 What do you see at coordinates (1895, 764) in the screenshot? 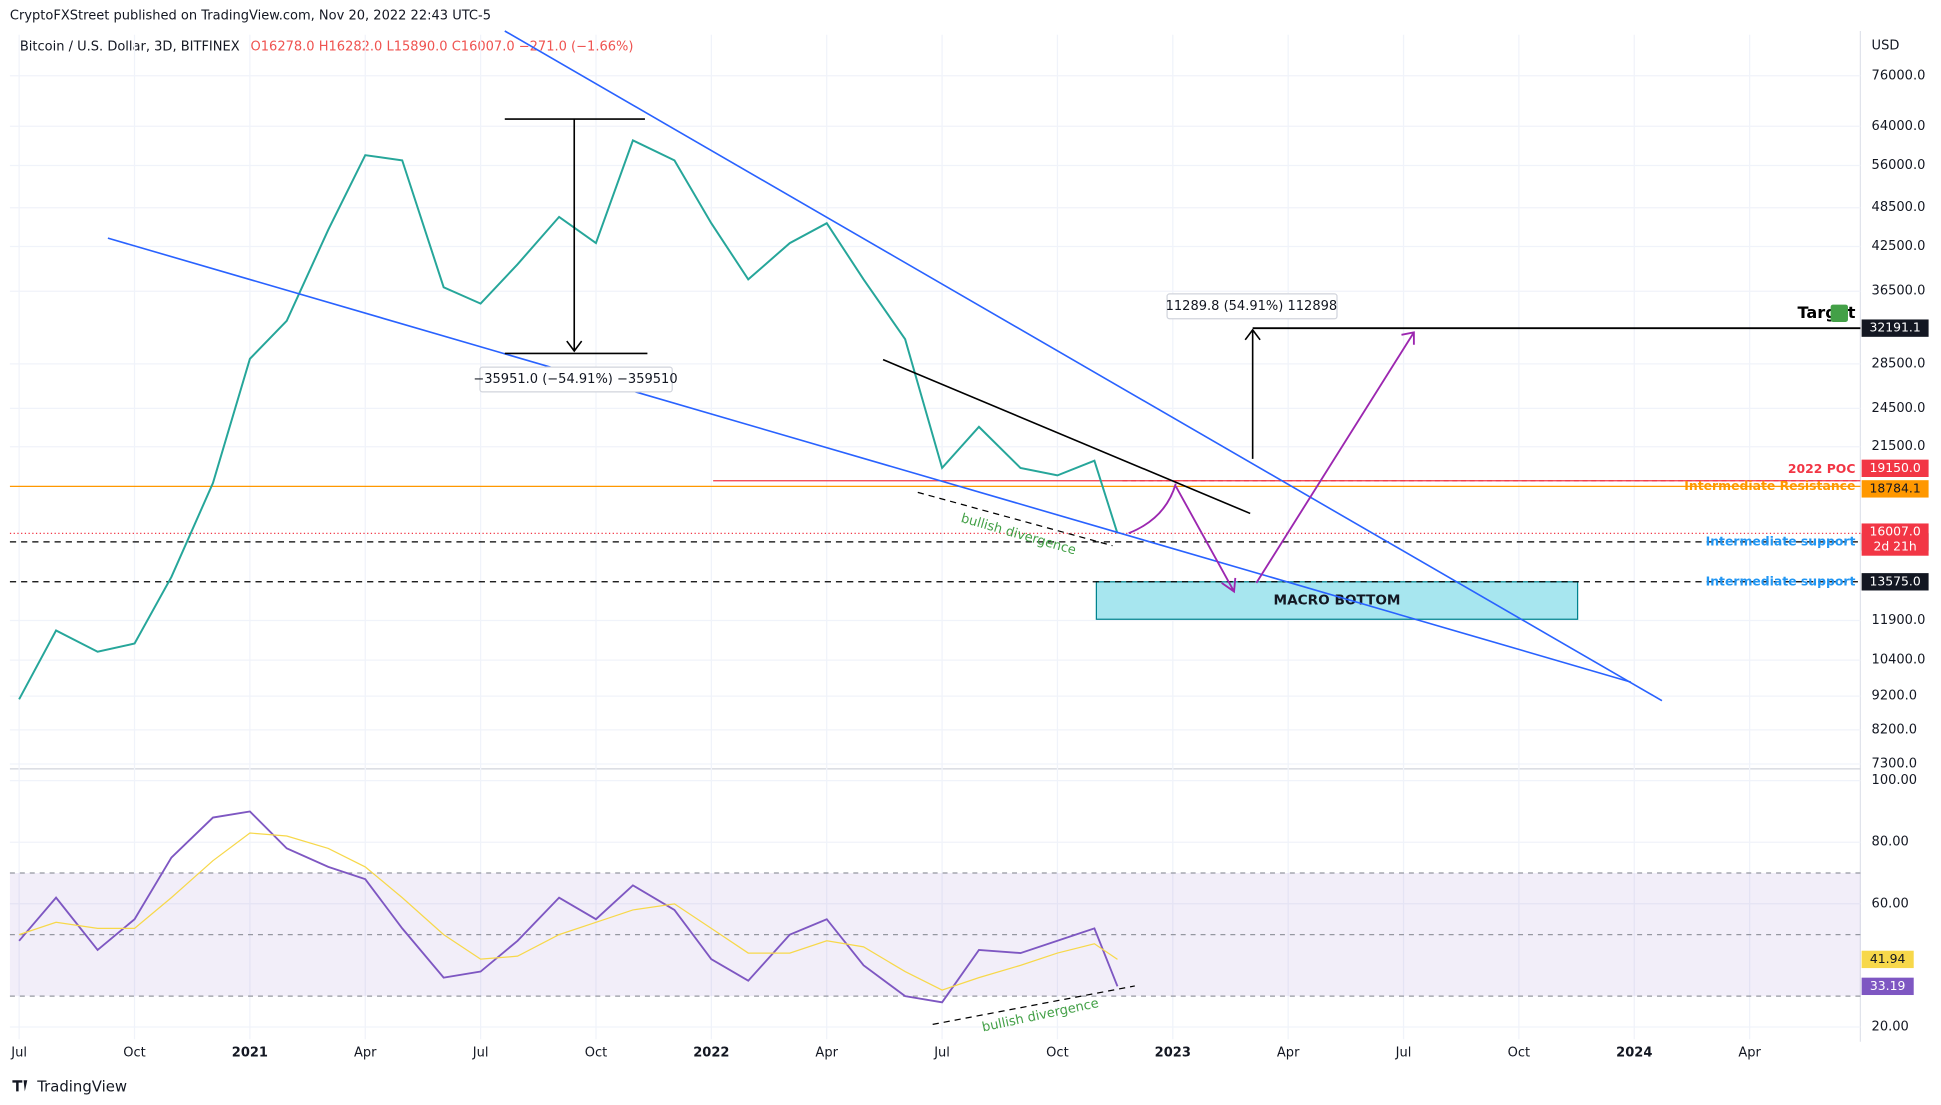
I see `y-tick-label: 7300.0` at bounding box center [1895, 764].